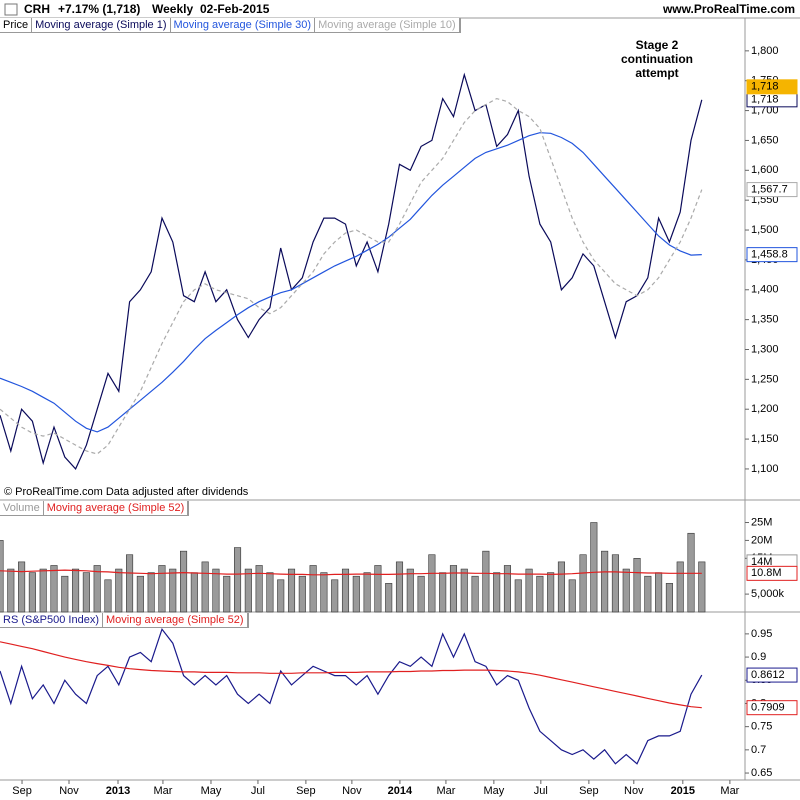 Image resolution: width=800 pixels, height=800 pixels. Describe the element at coordinates (758, 657) in the screenshot. I see `y-tick-label: 0.9` at that location.